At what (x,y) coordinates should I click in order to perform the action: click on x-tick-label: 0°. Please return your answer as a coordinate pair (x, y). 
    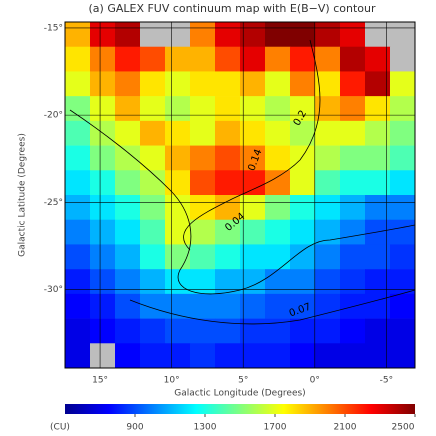
    Looking at the image, I should click on (315, 381).